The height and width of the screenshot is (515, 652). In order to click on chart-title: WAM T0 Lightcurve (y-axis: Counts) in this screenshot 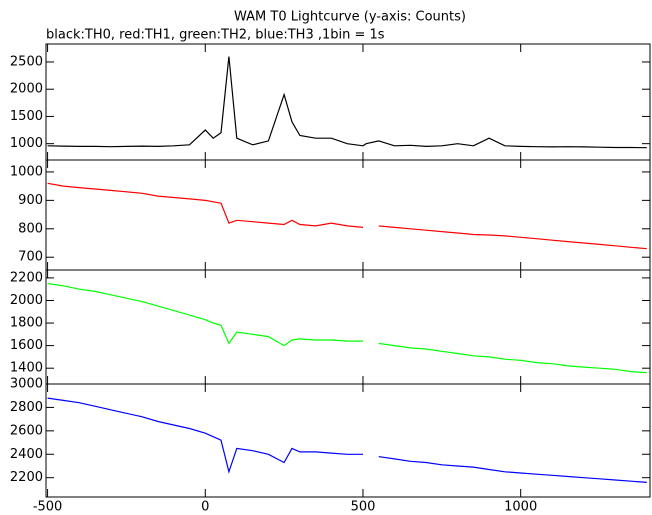, I will do `click(350, 17)`.